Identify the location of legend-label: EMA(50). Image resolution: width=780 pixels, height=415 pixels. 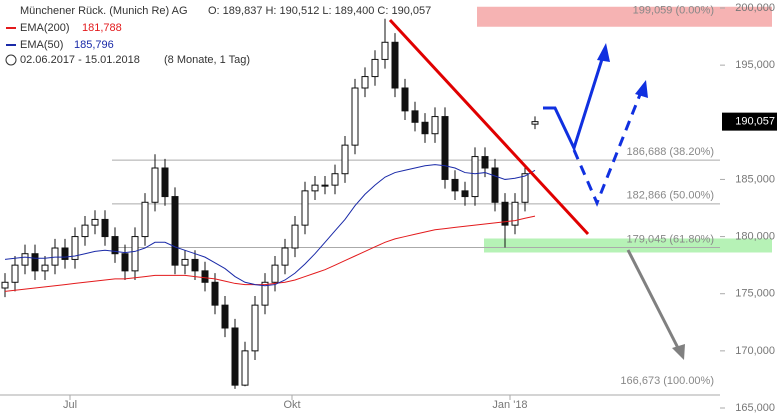
(41, 45).